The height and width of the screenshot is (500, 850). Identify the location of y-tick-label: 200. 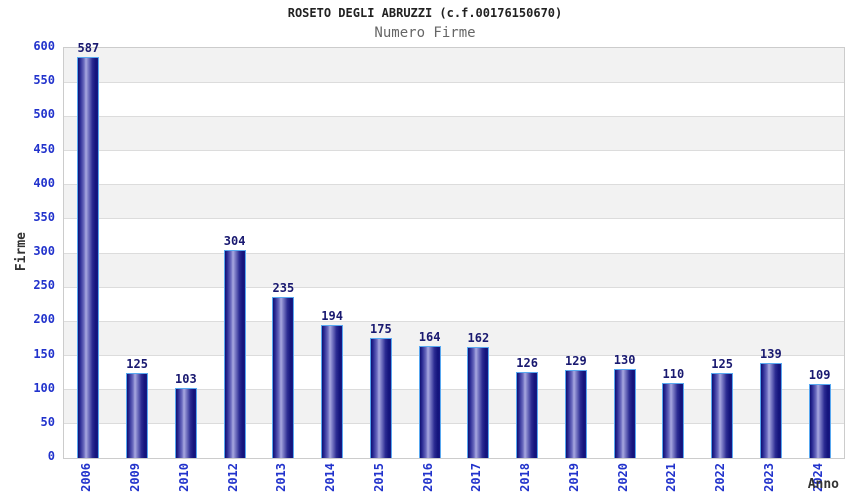
(44, 319).